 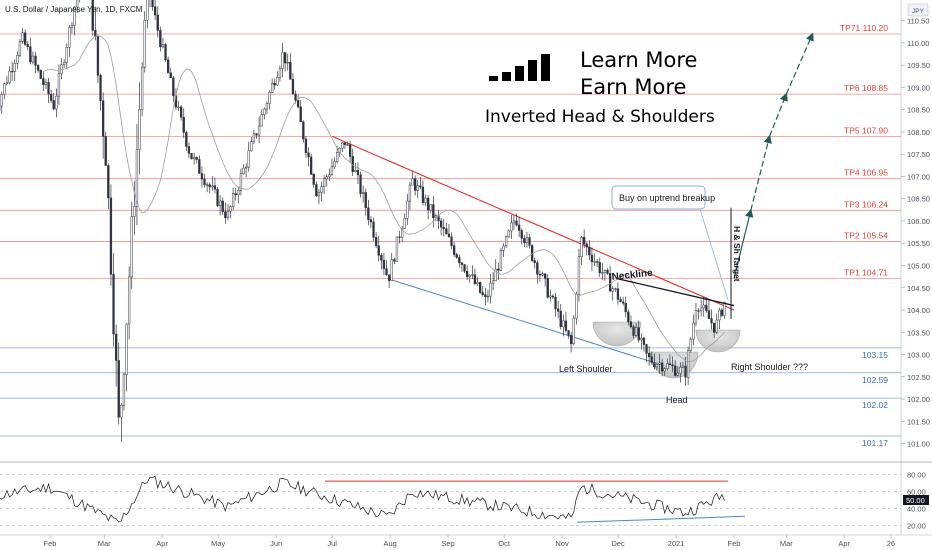 I want to click on time-tick-13: Mar, so click(x=786, y=543).